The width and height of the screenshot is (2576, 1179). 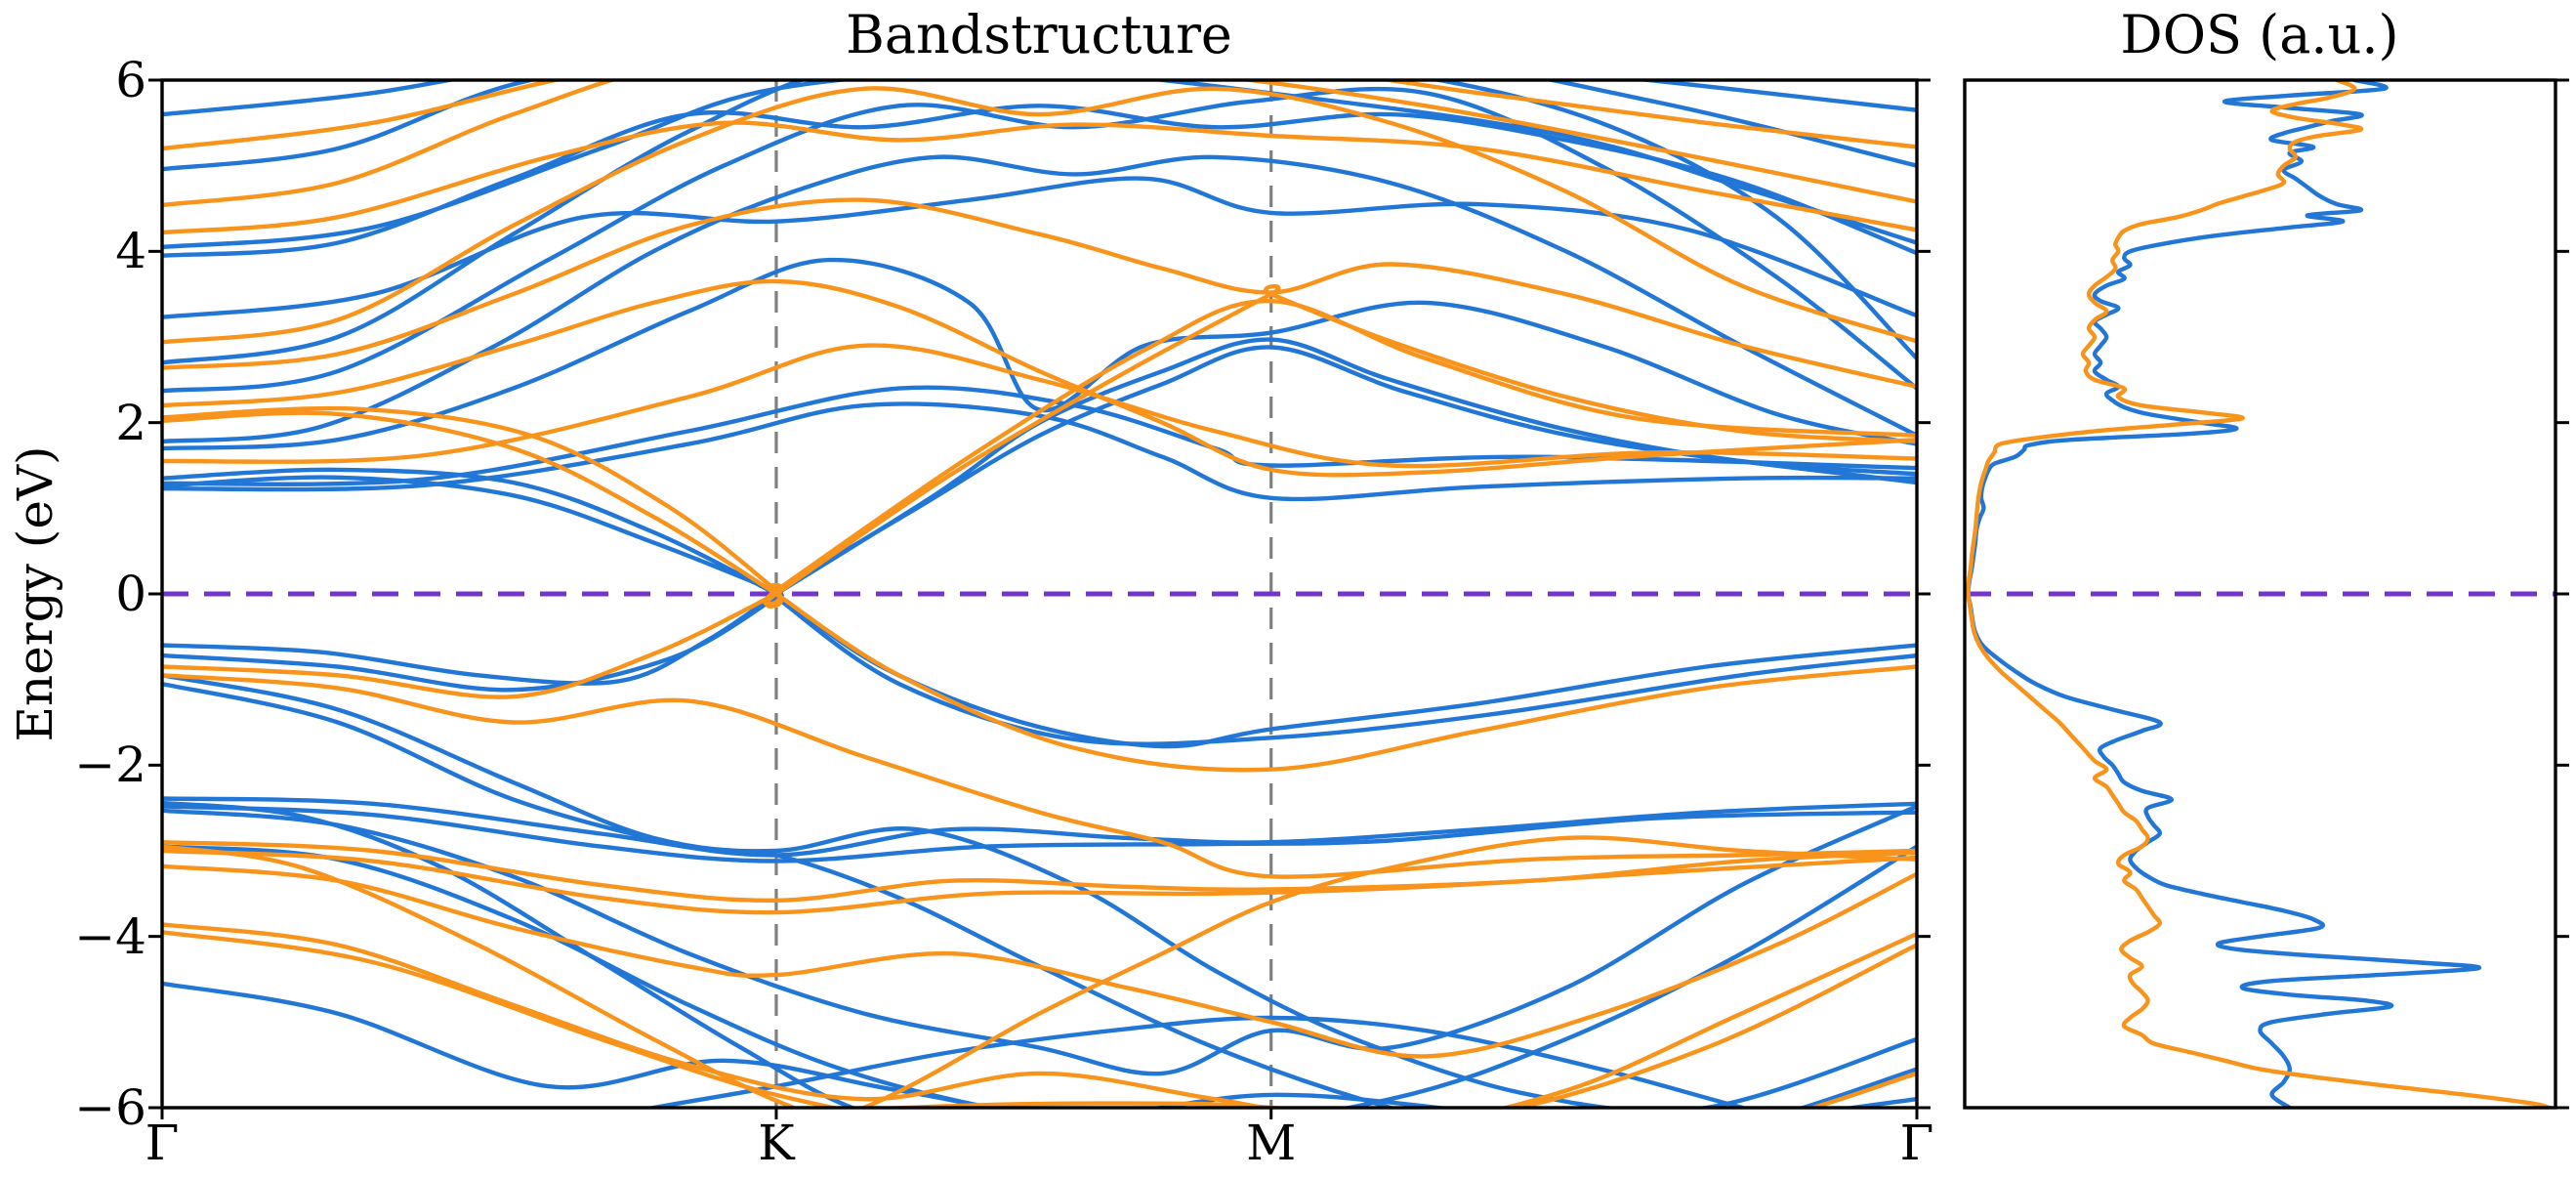 I want to click on y-tick-label--6: −6, so click(x=110, y=1107).